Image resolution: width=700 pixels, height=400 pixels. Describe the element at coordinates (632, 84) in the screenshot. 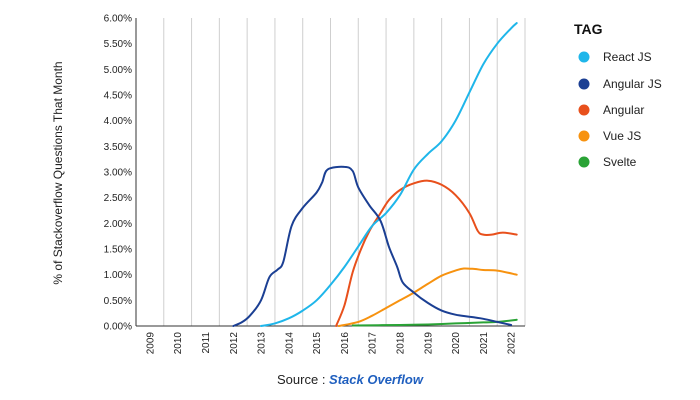

I see `legend-label-angular-js: Angular JS` at that location.